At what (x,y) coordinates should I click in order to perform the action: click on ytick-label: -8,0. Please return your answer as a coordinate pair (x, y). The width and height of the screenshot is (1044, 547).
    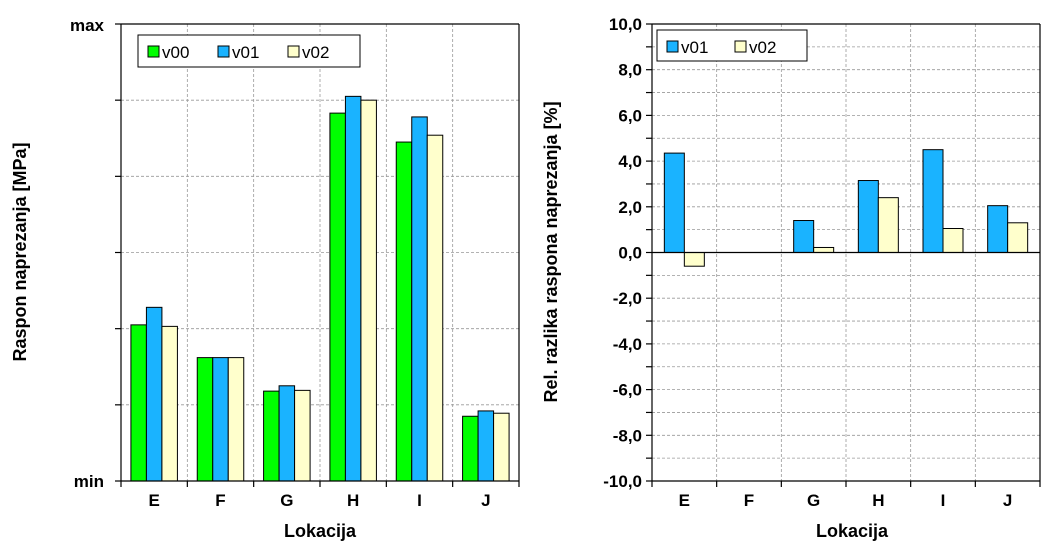
    Looking at the image, I should click on (627, 435).